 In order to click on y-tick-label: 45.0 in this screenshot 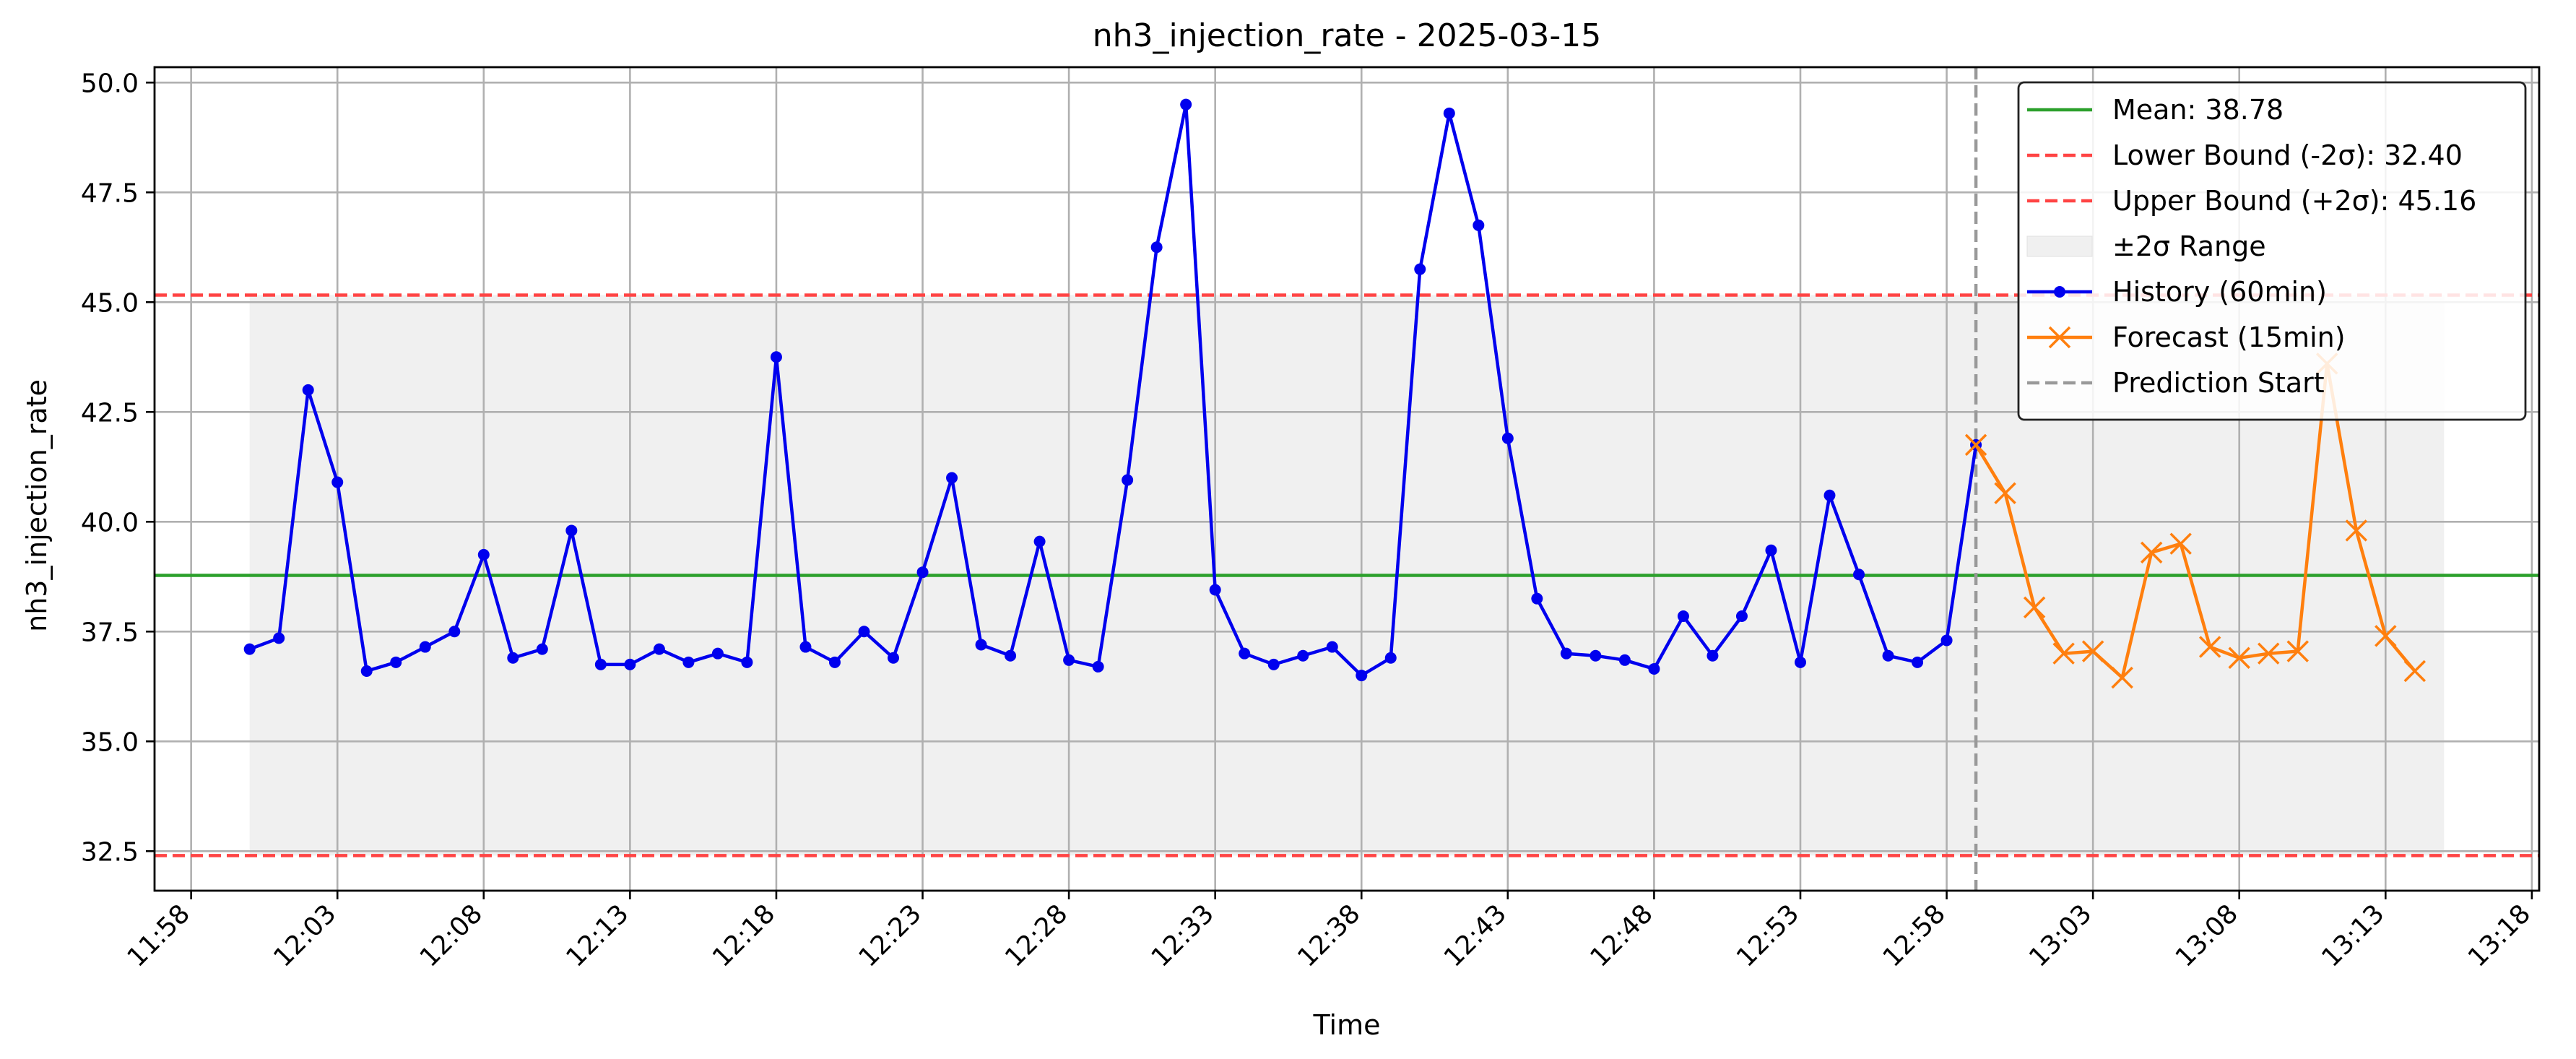, I will do `click(110, 303)`.